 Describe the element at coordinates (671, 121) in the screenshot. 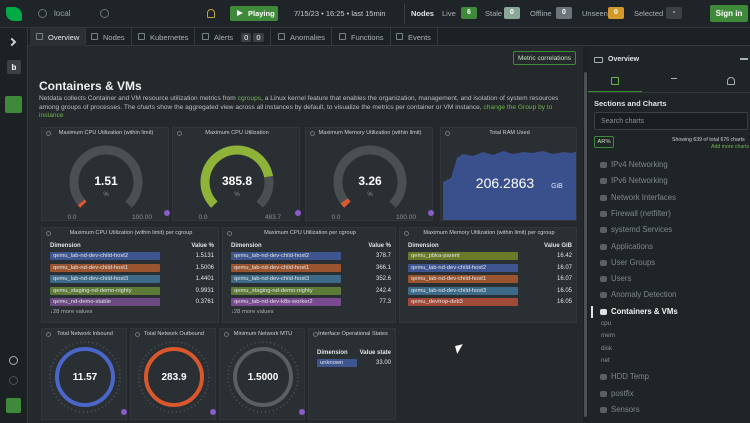

I see `search-input: Search charts` at that location.